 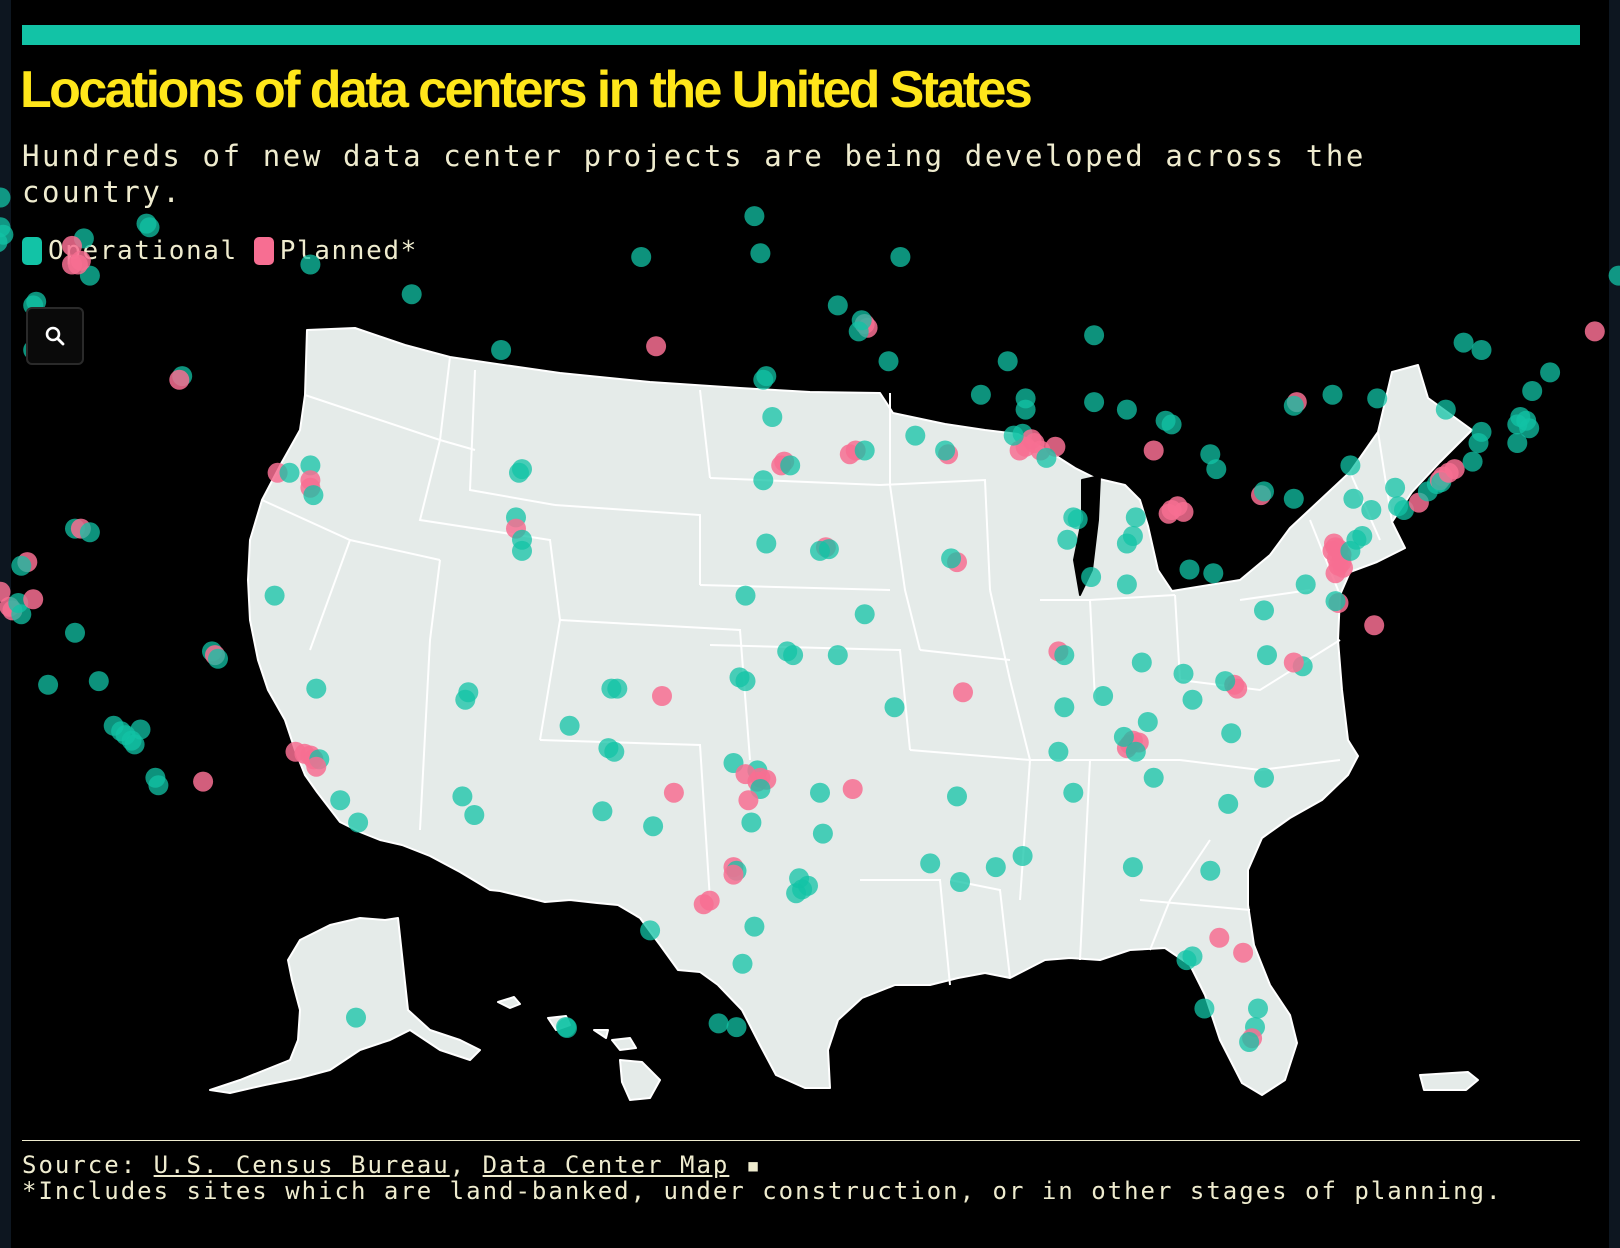 What do you see at coordinates (606, 1165) in the screenshot?
I see `source-link-datacentermap: Data Center Map` at bounding box center [606, 1165].